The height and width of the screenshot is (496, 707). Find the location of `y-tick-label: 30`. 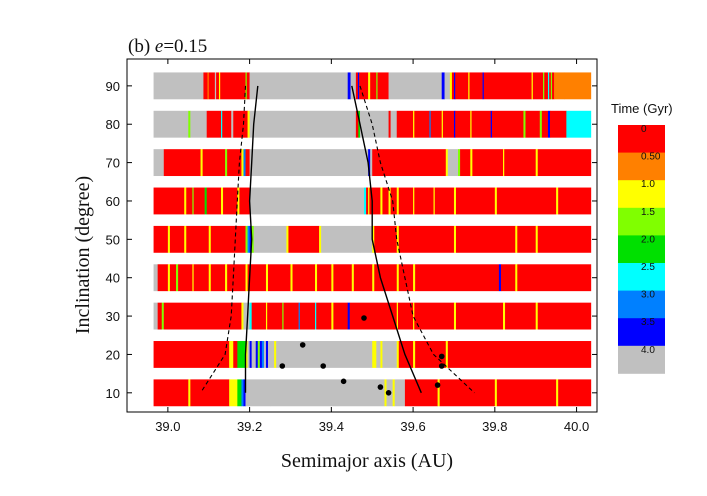

y-tick-label: 30 is located at coordinates (113, 316).